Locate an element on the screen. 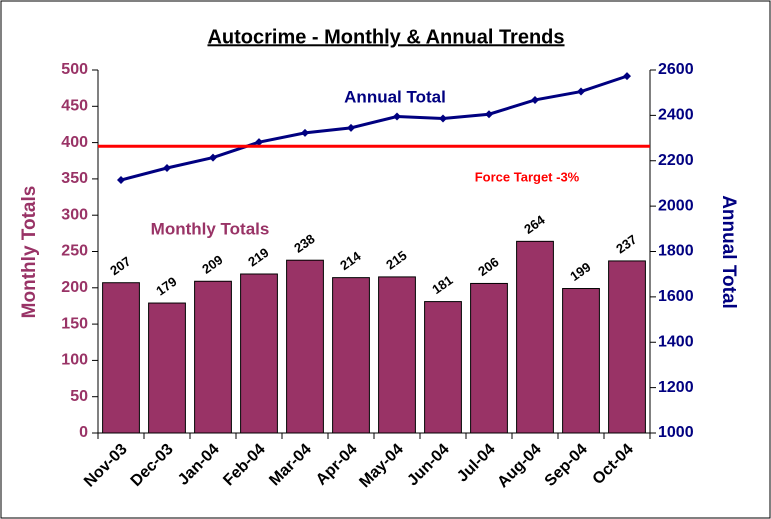 Image resolution: width=771 pixels, height=519 pixels. y-tick-label: 400 is located at coordinates (74, 142).